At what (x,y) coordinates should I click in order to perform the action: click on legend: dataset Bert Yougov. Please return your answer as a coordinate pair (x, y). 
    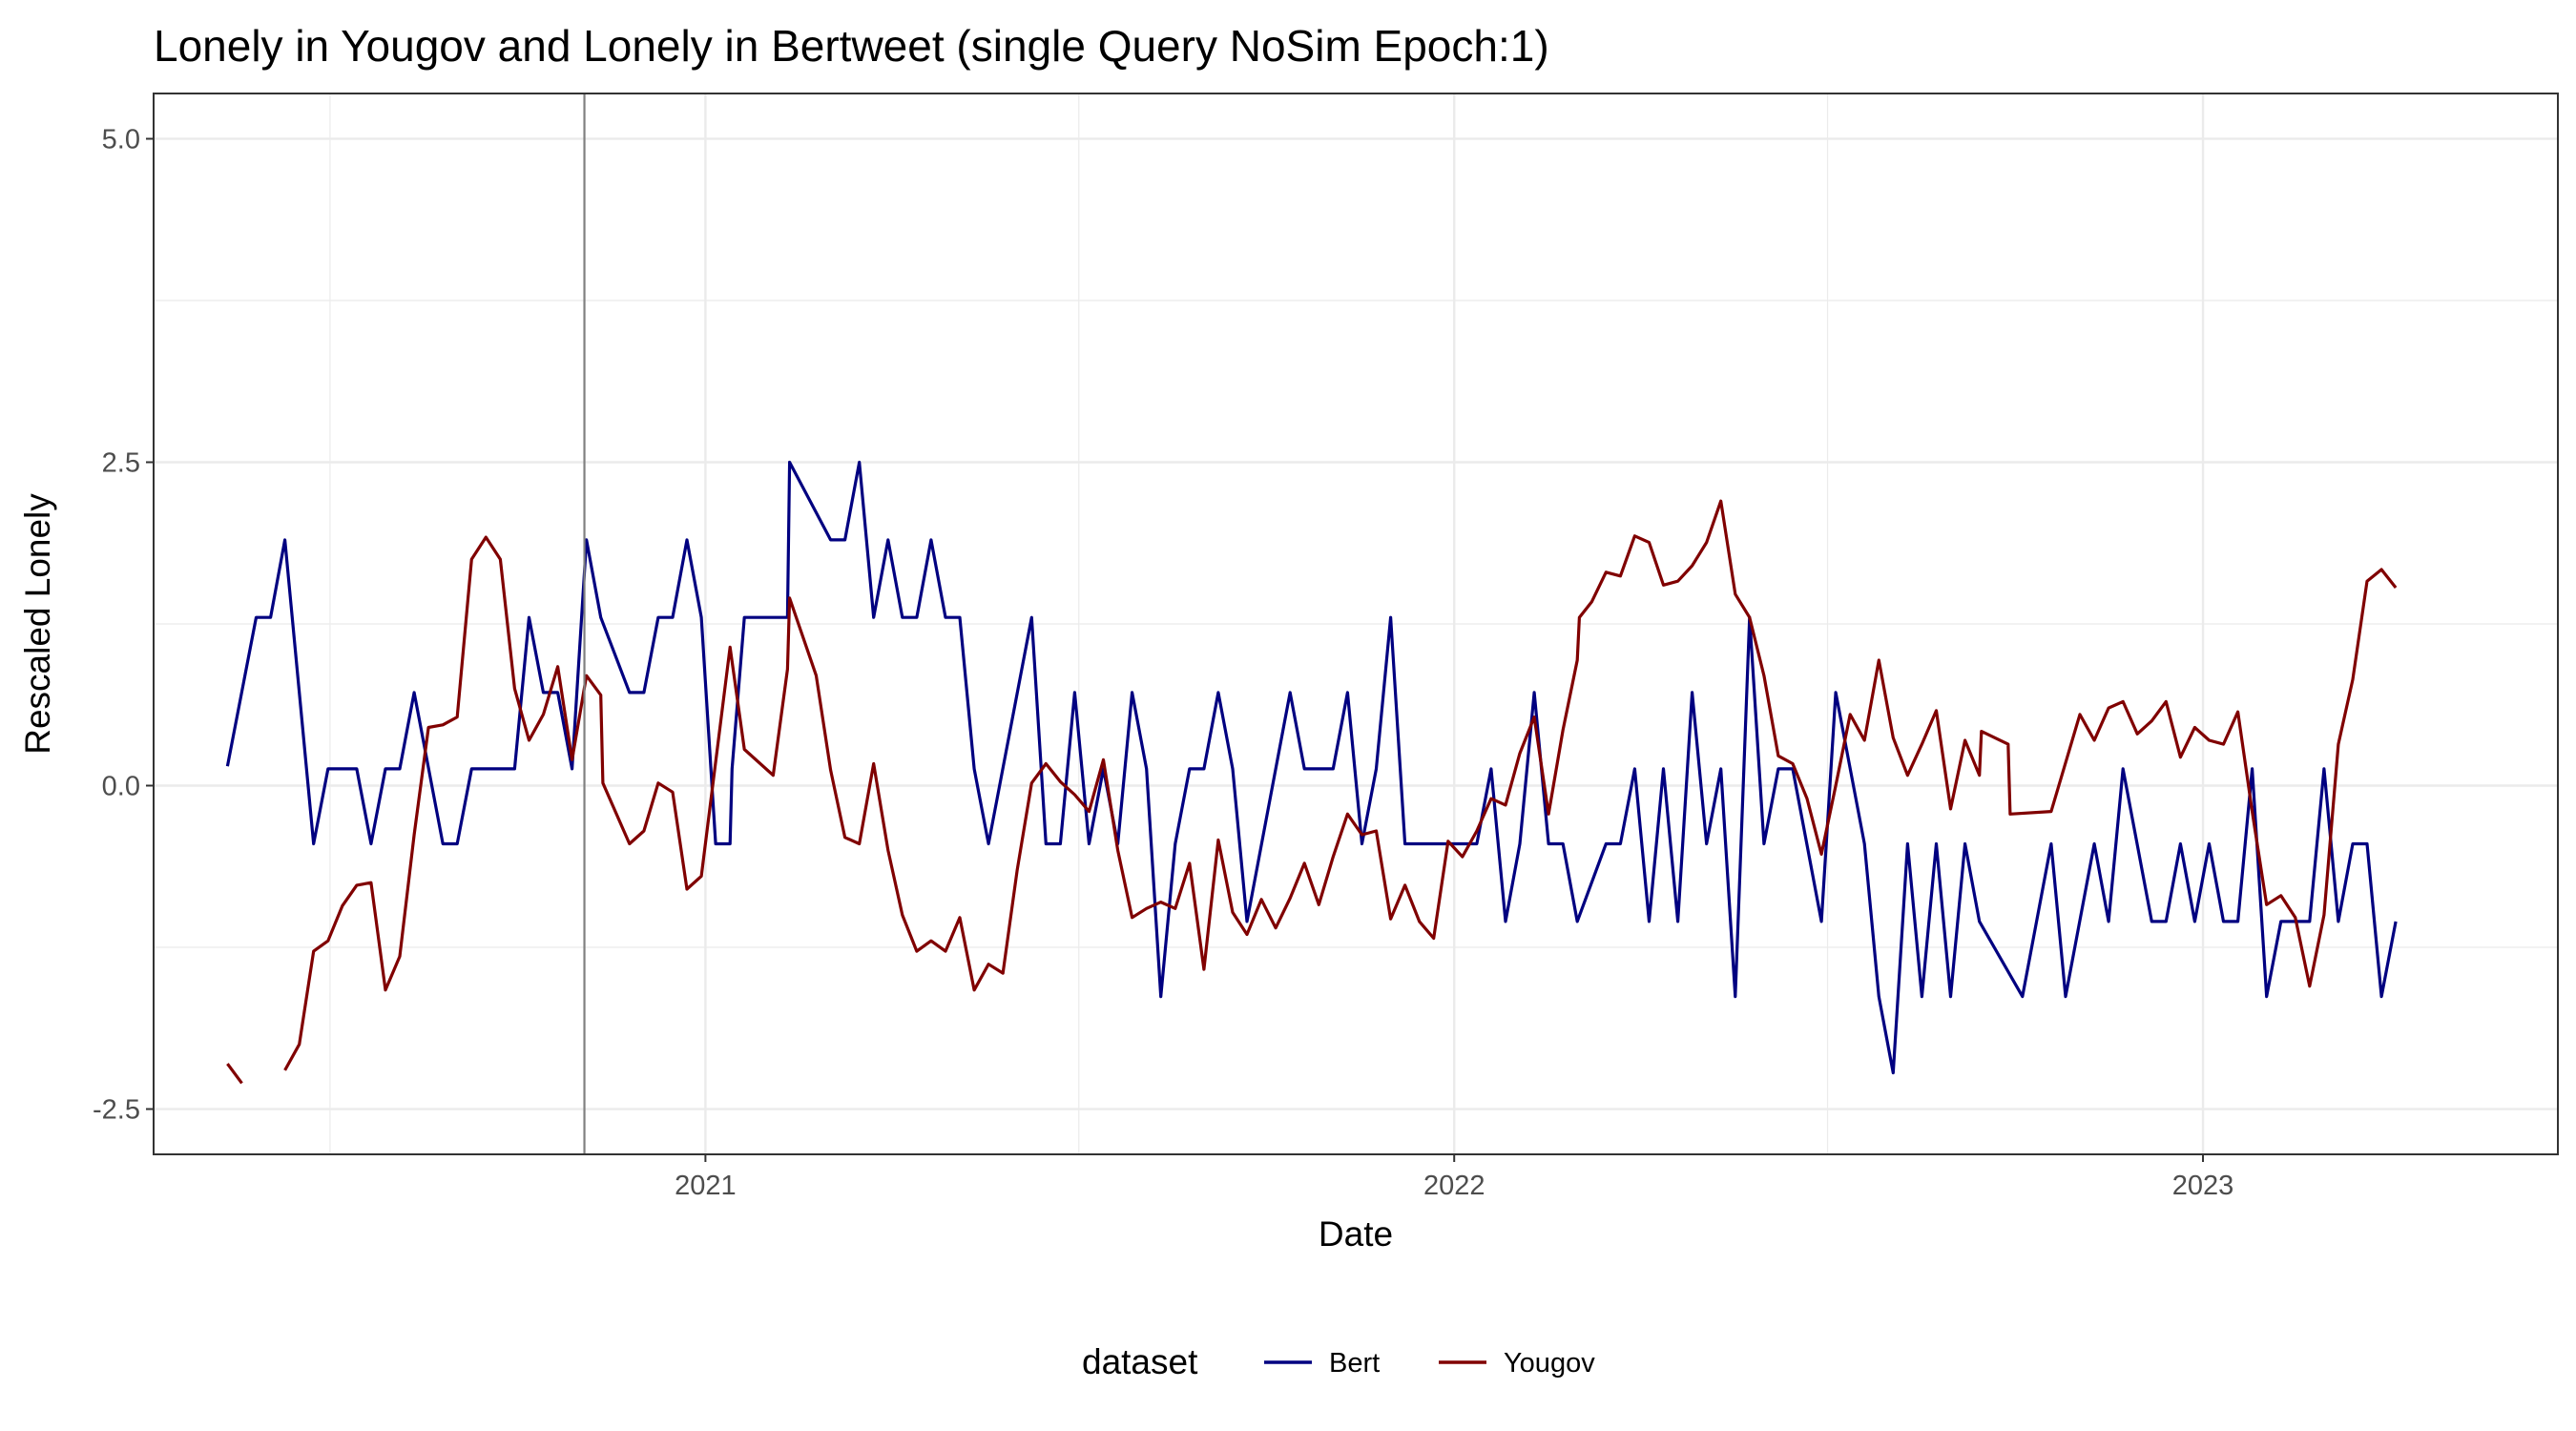
    Looking at the image, I should click on (1338, 1361).